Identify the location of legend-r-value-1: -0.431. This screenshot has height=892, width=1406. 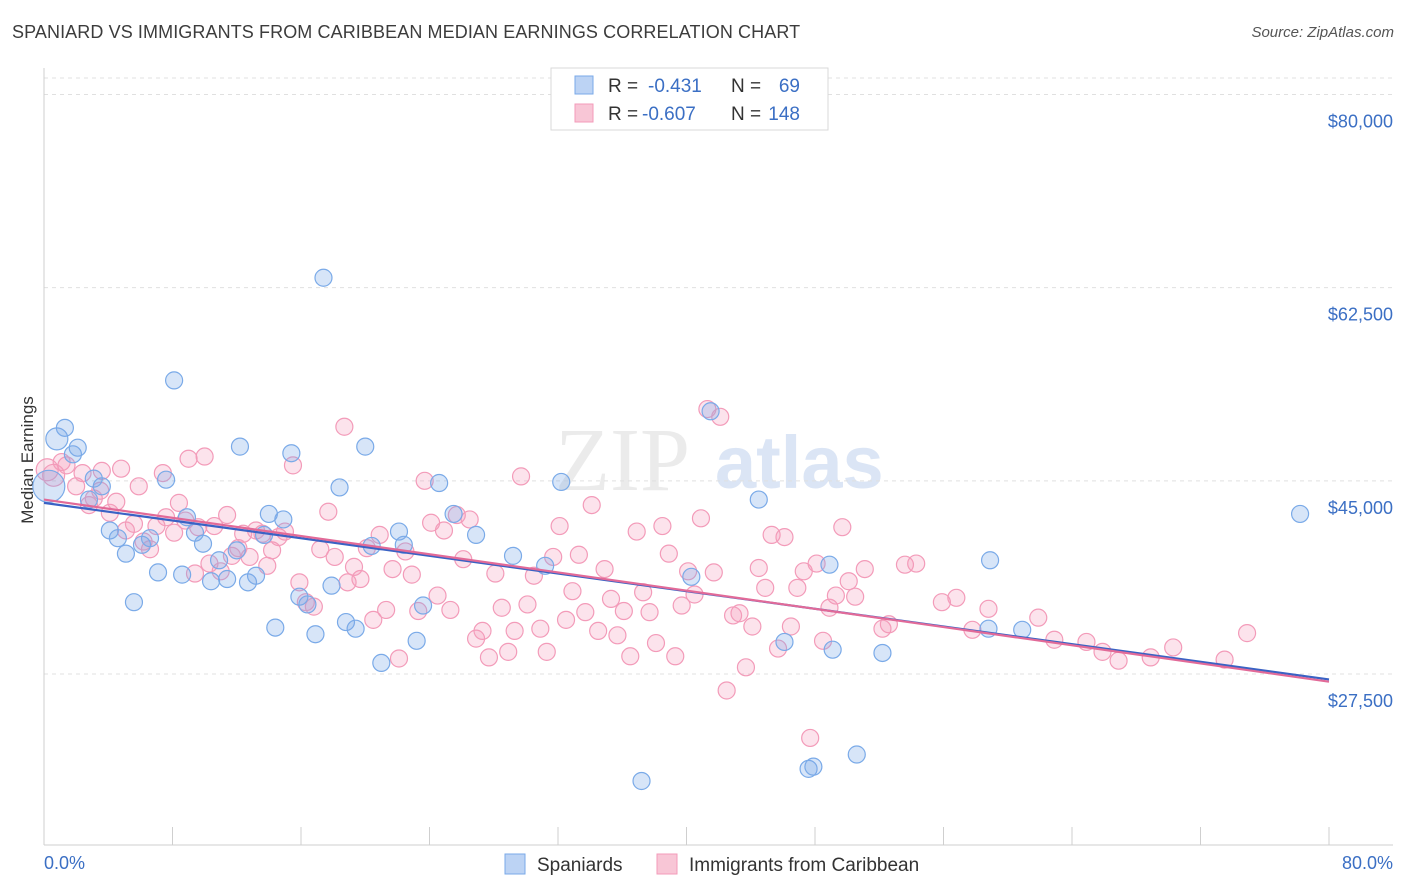
(675, 86).